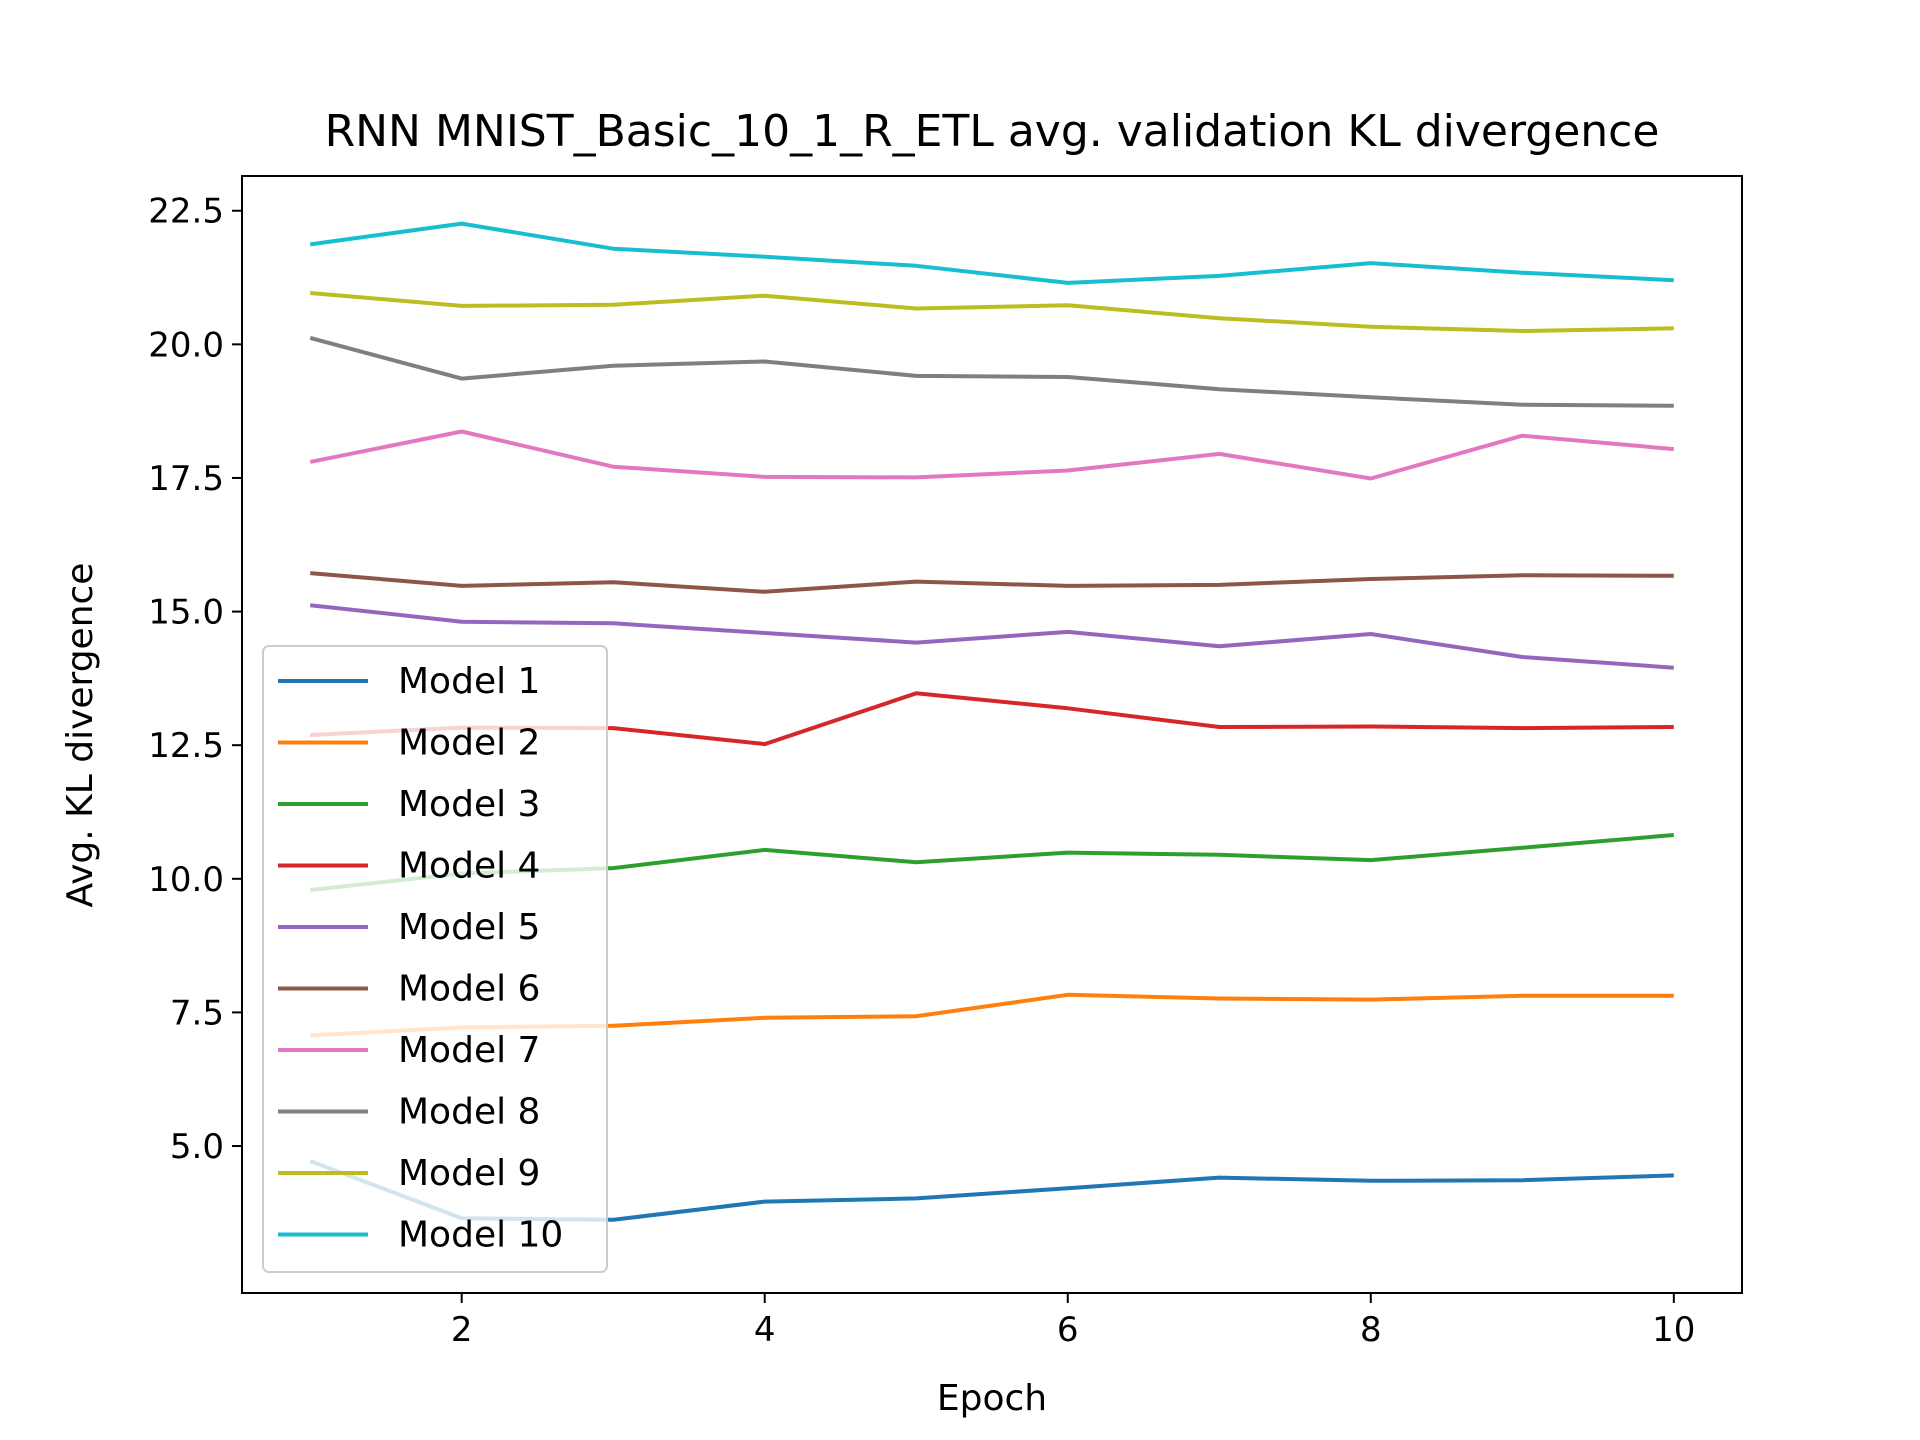 The image size is (1920, 1440). I want to click on legend-label: Model 3, so click(469, 804).